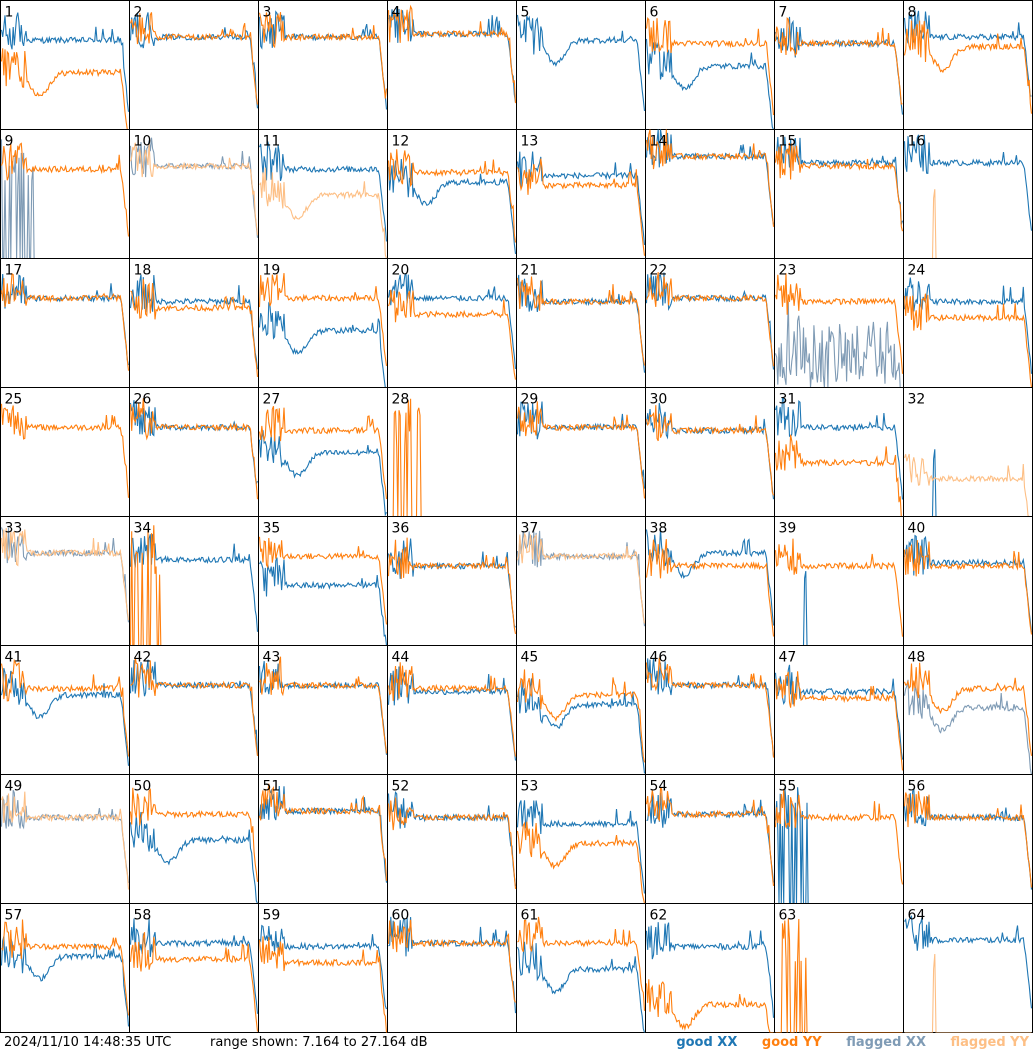 The height and width of the screenshot is (1053, 1033). I want to click on panel-3: 3, so click(323, 65).